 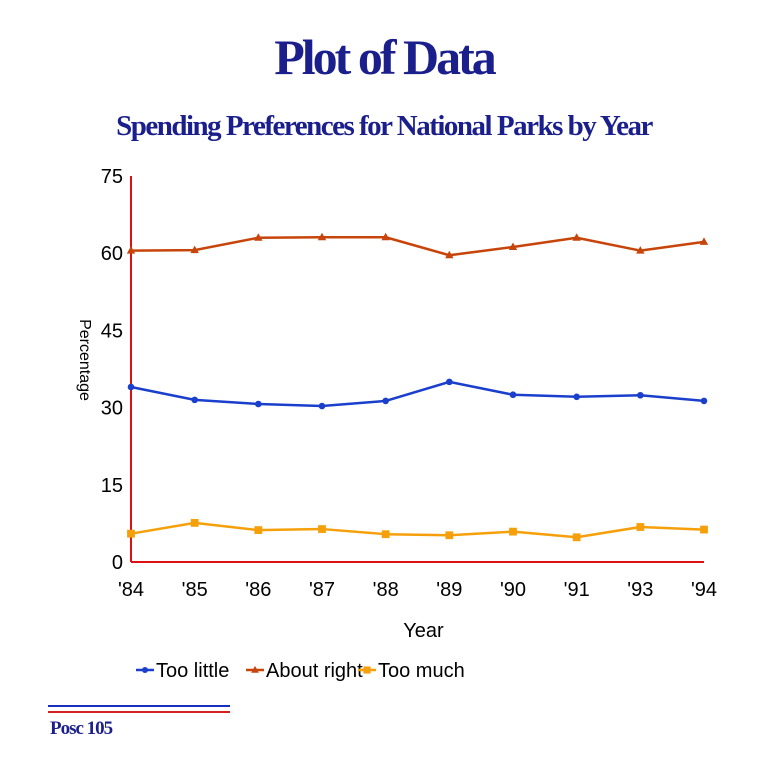 What do you see at coordinates (513, 590) in the screenshot?
I see `x-tick-label: '90` at bounding box center [513, 590].